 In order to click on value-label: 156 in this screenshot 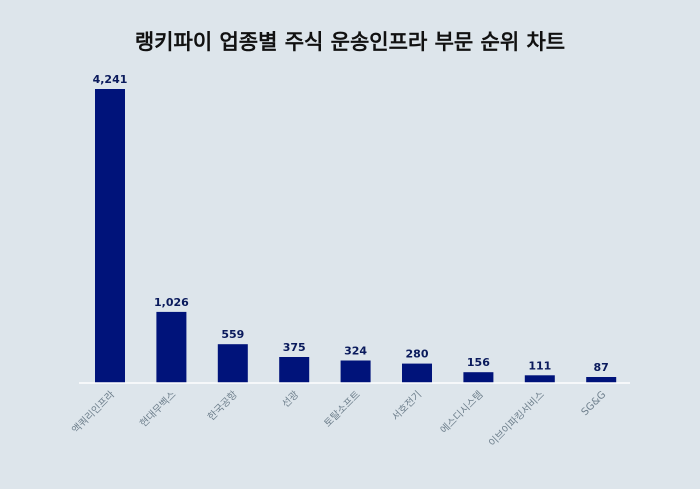, I will do `click(478, 362)`.